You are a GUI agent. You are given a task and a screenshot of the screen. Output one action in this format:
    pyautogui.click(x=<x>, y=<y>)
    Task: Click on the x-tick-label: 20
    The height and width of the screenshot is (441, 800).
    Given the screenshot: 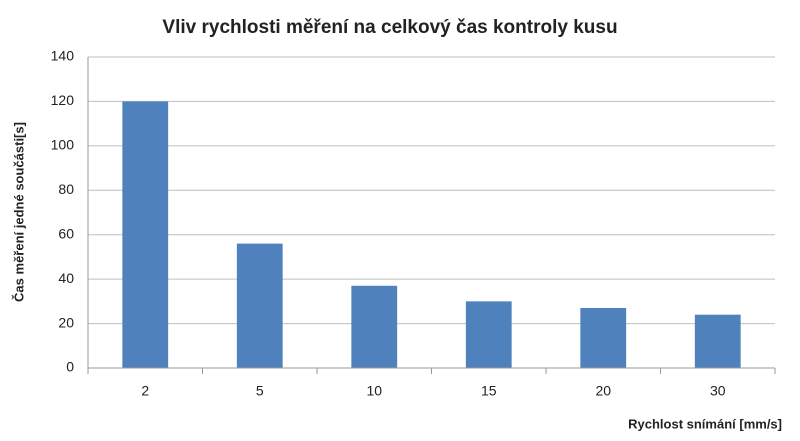 What is the action you would take?
    pyautogui.click(x=603, y=391)
    